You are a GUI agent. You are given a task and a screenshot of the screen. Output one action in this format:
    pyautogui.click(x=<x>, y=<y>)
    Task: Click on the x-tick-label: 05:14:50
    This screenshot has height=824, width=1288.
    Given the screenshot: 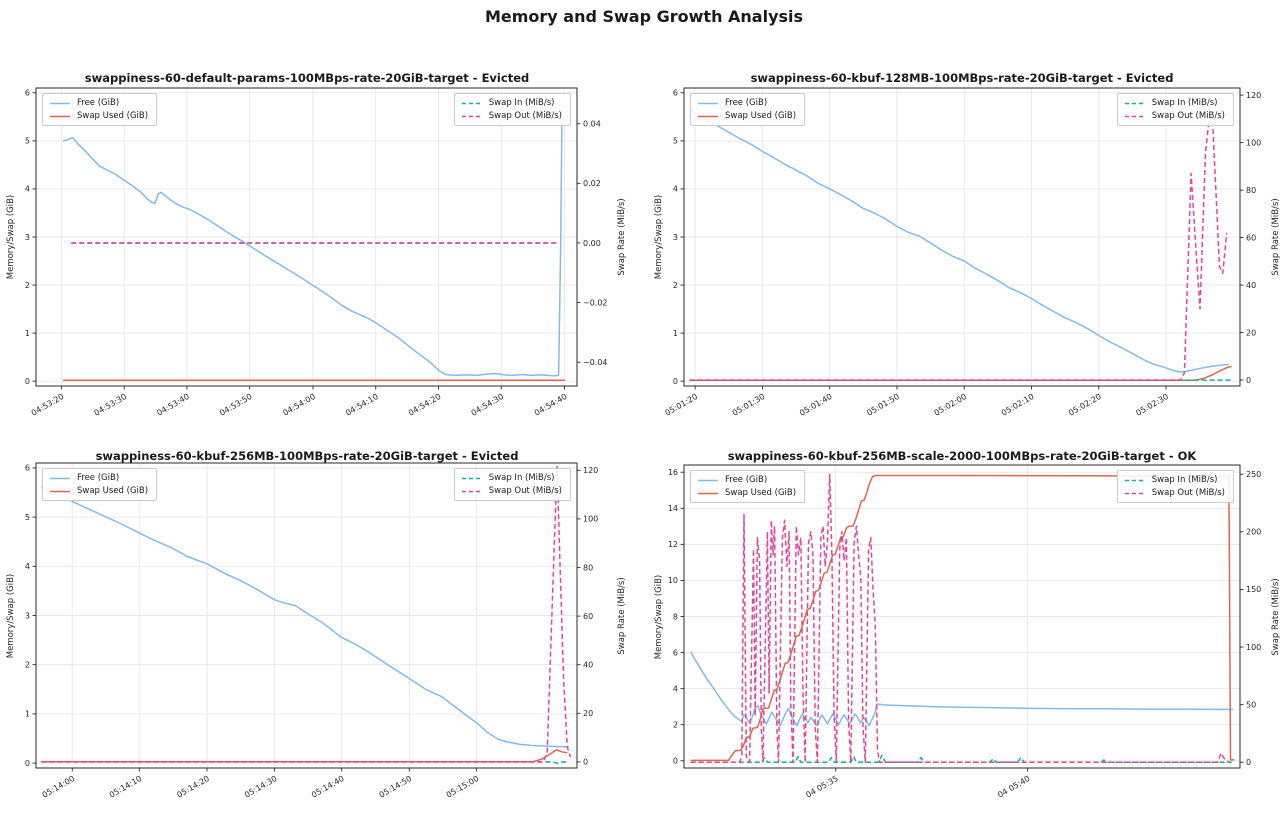 What is the action you would take?
    pyautogui.click(x=396, y=787)
    